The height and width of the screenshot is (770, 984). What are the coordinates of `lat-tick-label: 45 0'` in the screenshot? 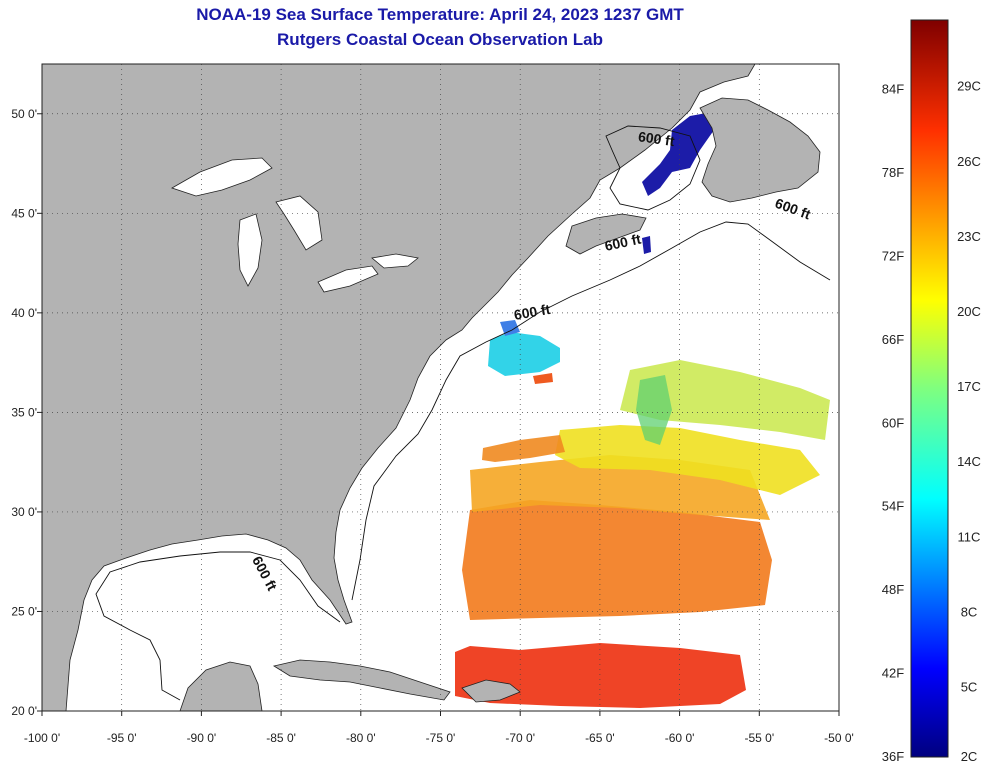 It's located at (24, 213).